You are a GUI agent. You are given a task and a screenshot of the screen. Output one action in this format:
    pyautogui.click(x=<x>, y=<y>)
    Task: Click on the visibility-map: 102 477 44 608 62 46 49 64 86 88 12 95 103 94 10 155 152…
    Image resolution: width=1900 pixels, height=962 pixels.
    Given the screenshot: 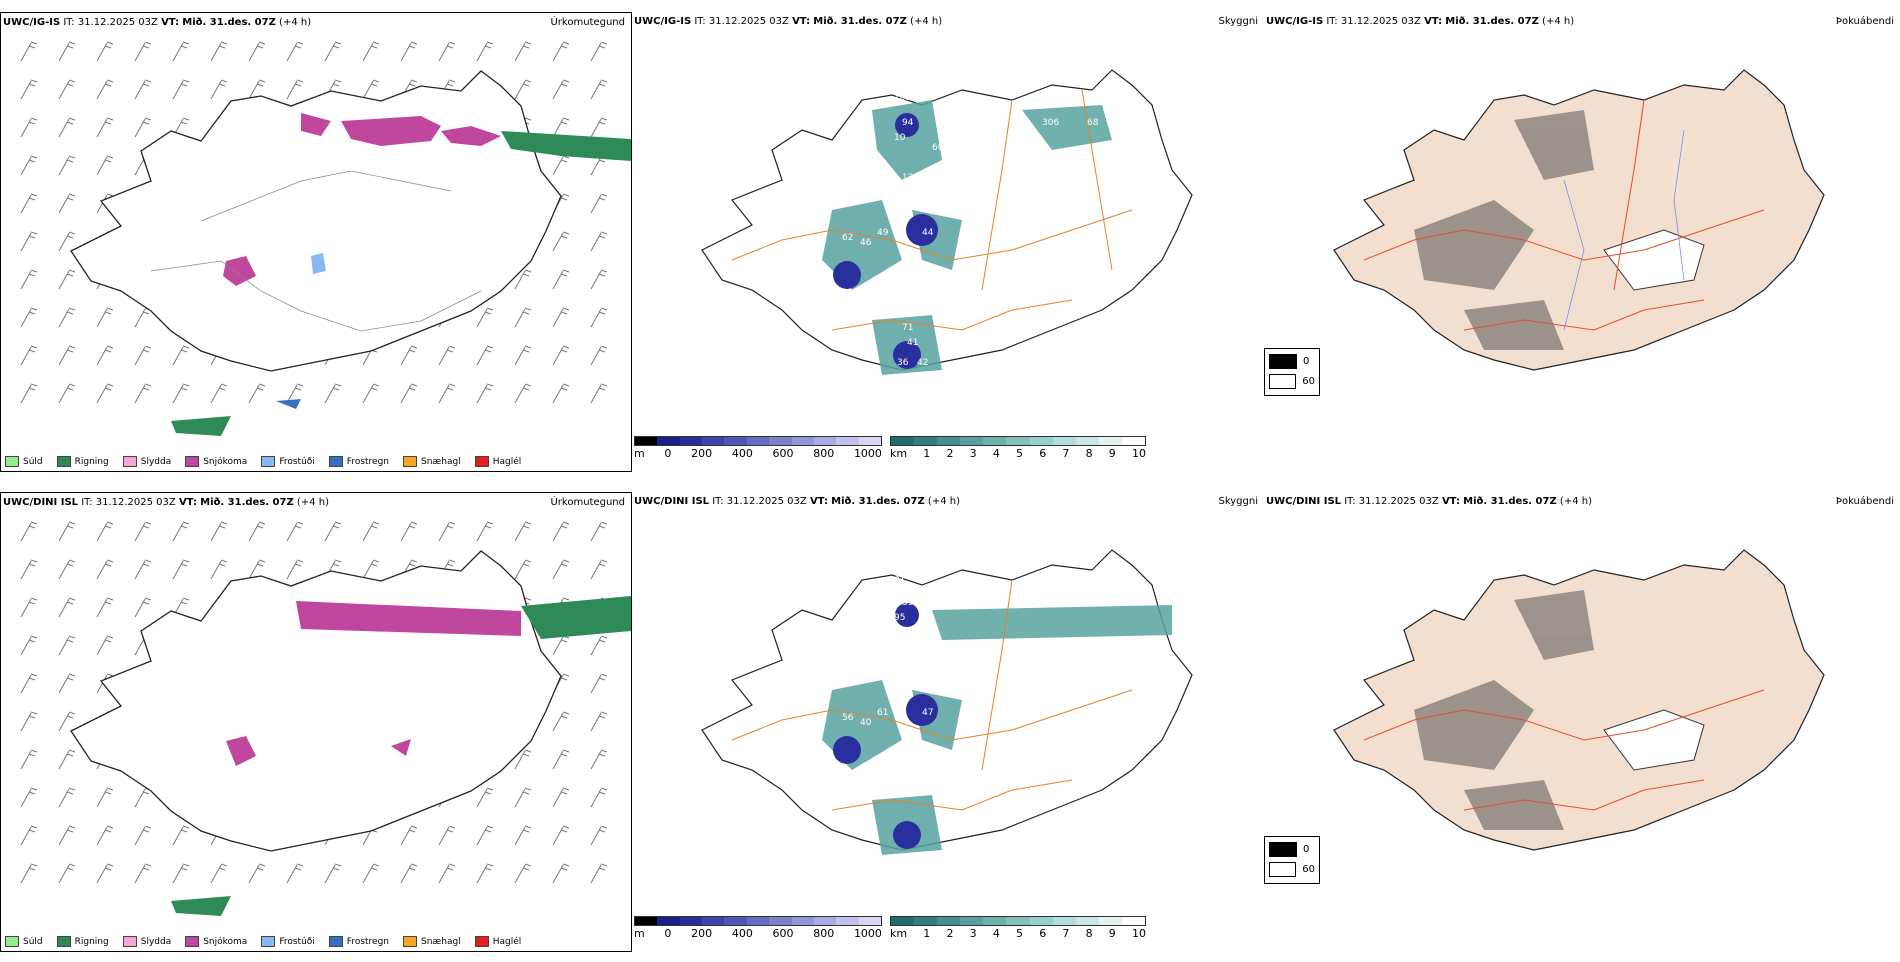 What is the action you would take?
    pyautogui.click(x=947, y=222)
    